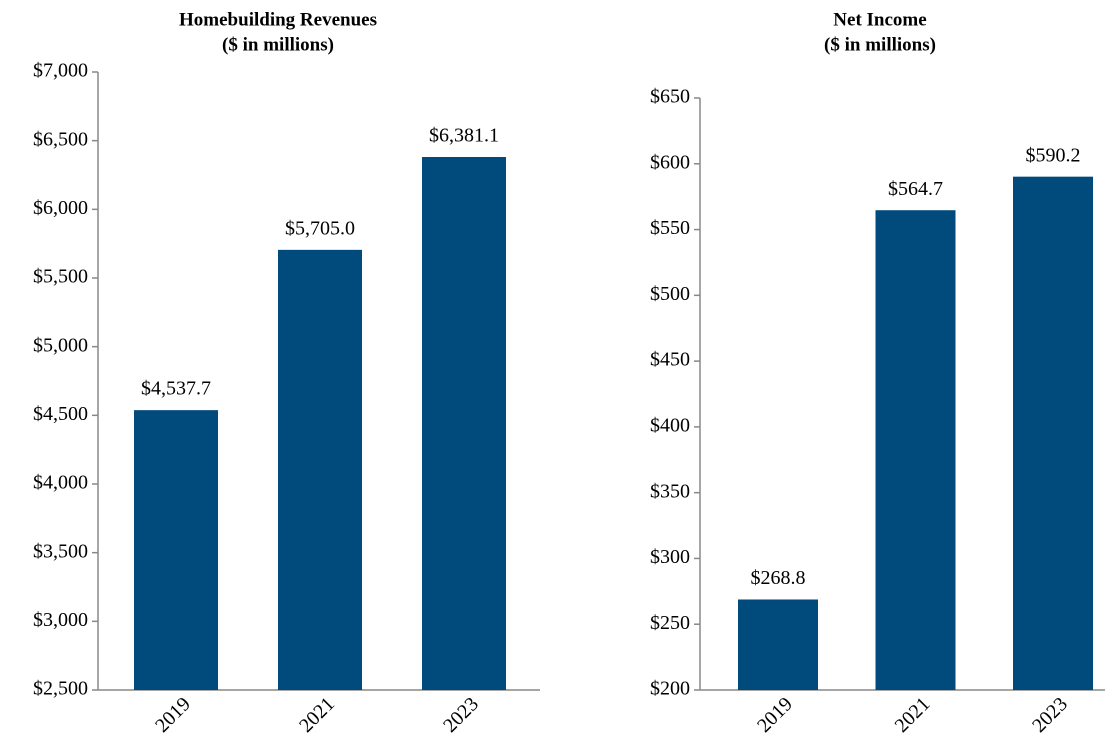 This screenshot has height=756, width=1110. What do you see at coordinates (670, 97) in the screenshot?
I see `y-tick-label: $650` at bounding box center [670, 97].